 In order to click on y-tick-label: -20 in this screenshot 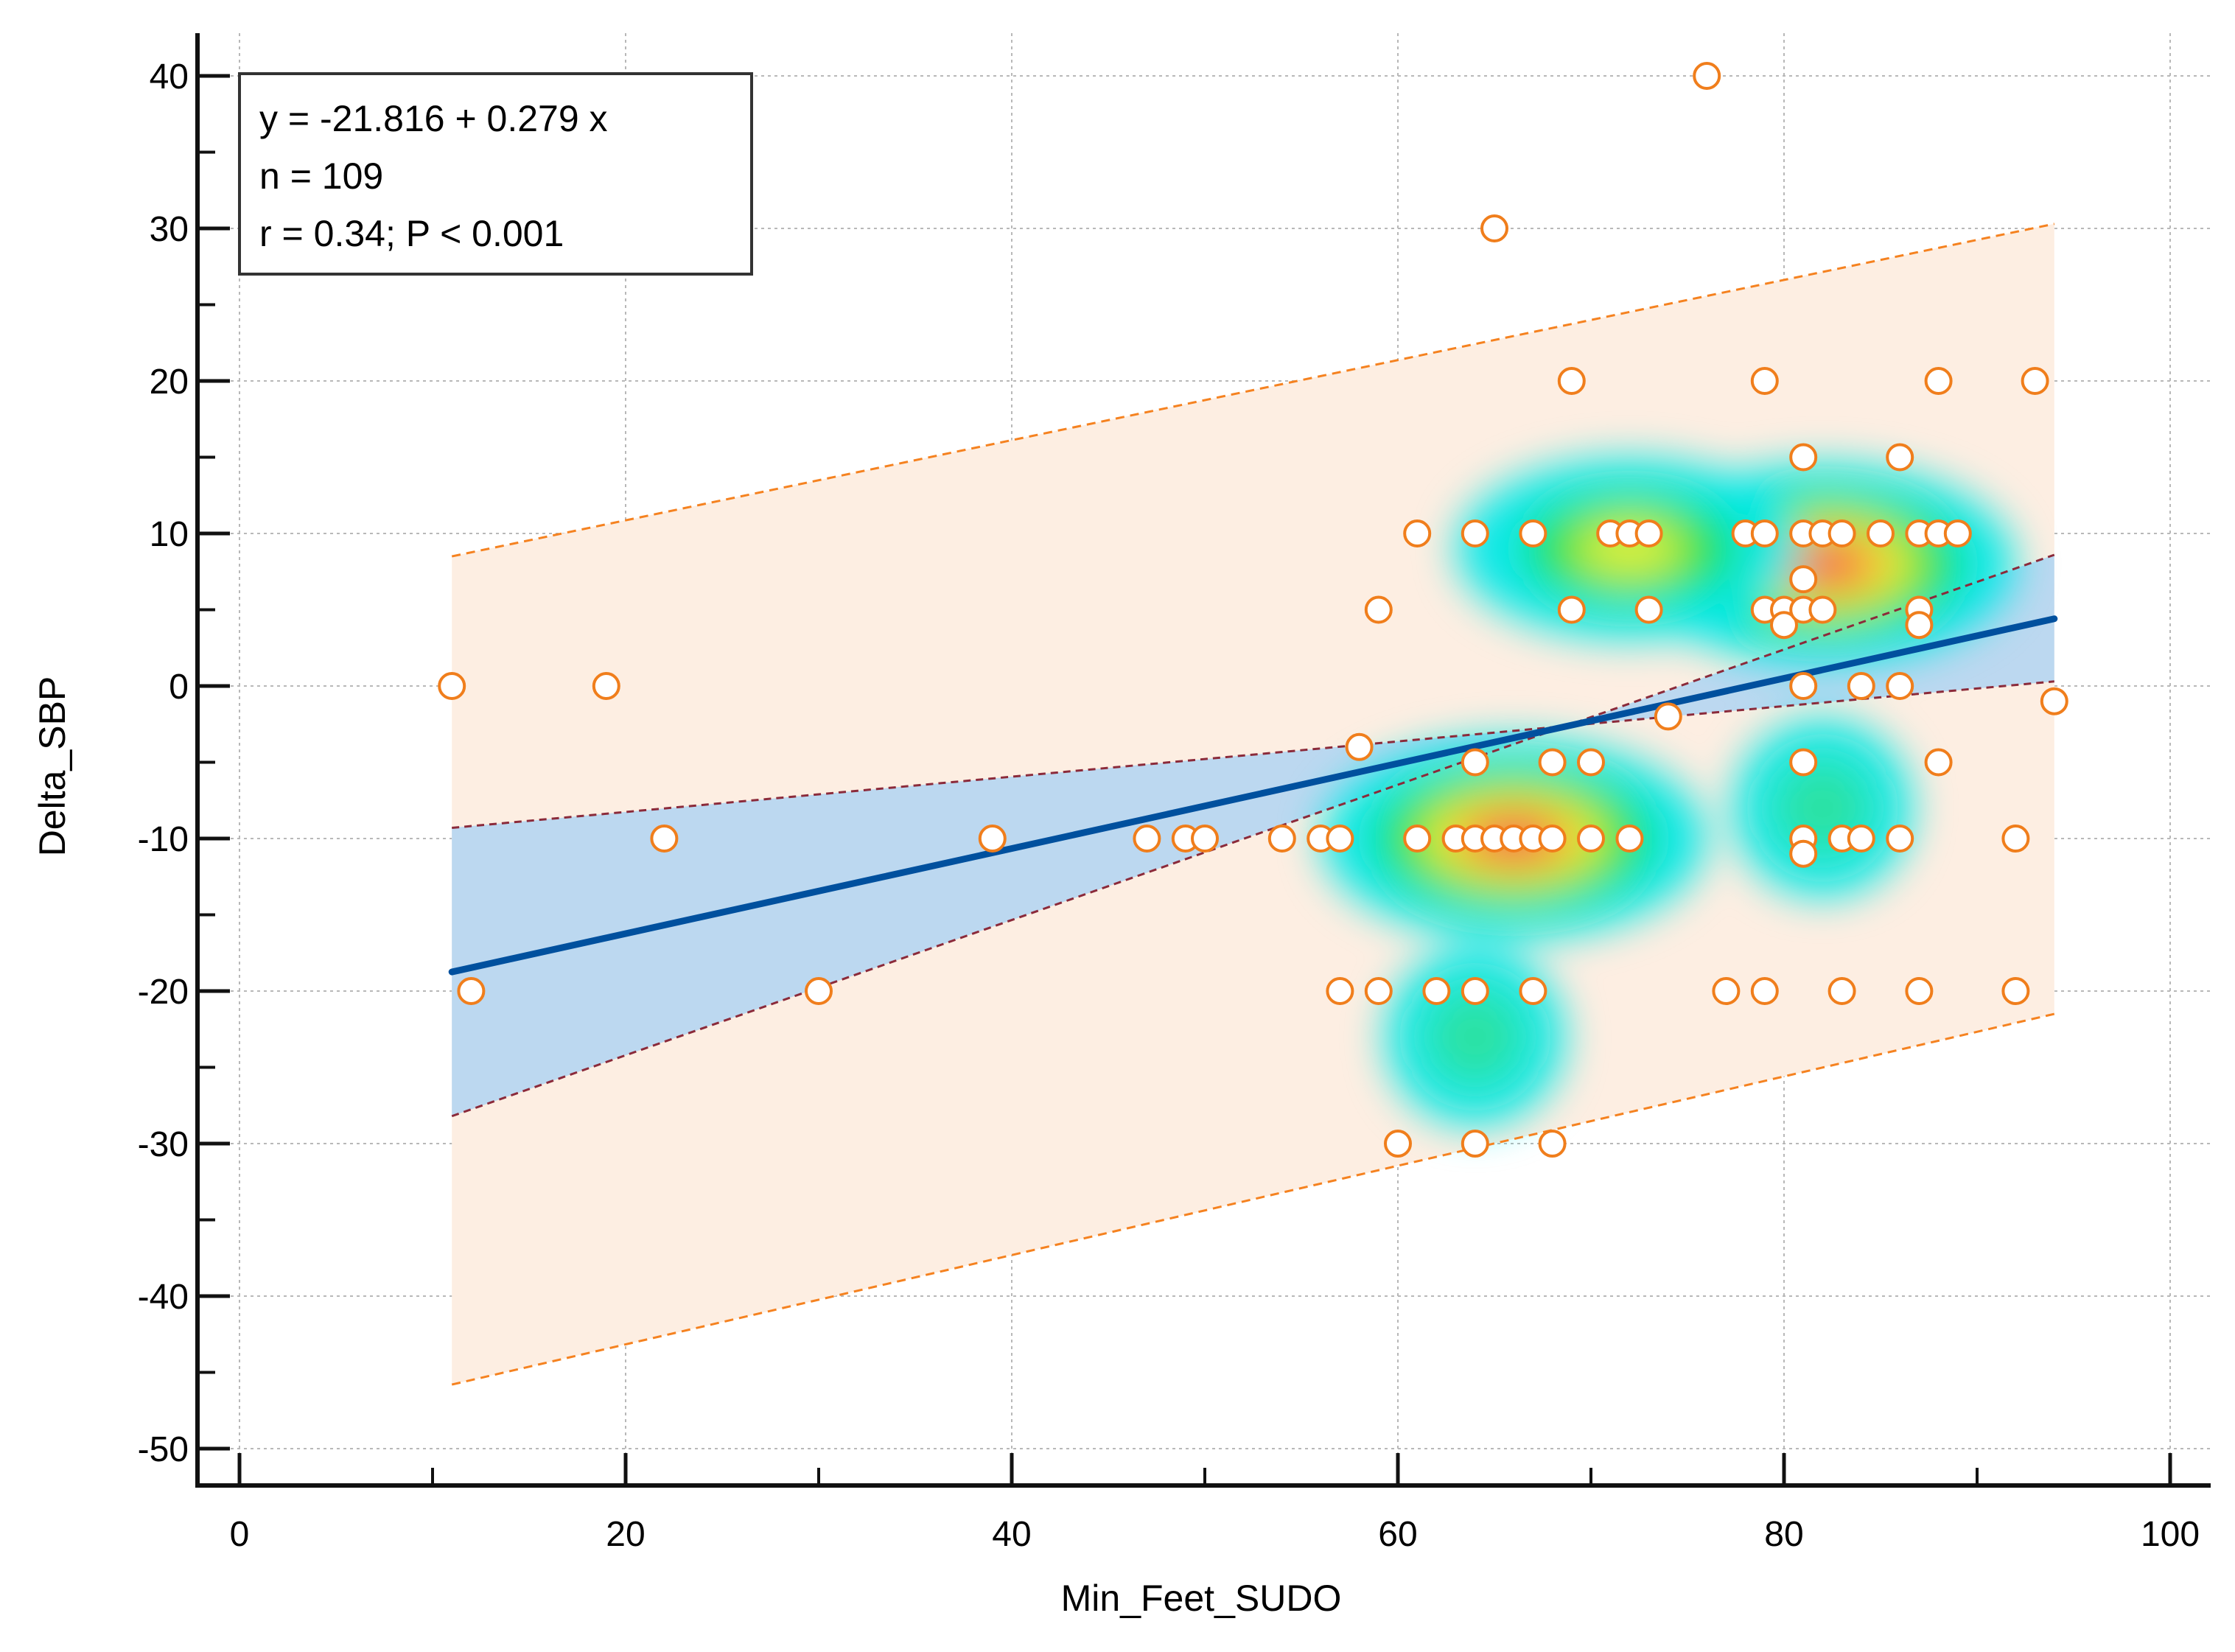, I will do `click(163, 992)`.